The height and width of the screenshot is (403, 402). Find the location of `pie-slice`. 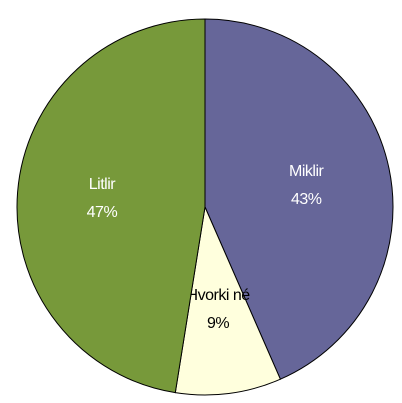

pie-slice is located at coordinates (228, 300).